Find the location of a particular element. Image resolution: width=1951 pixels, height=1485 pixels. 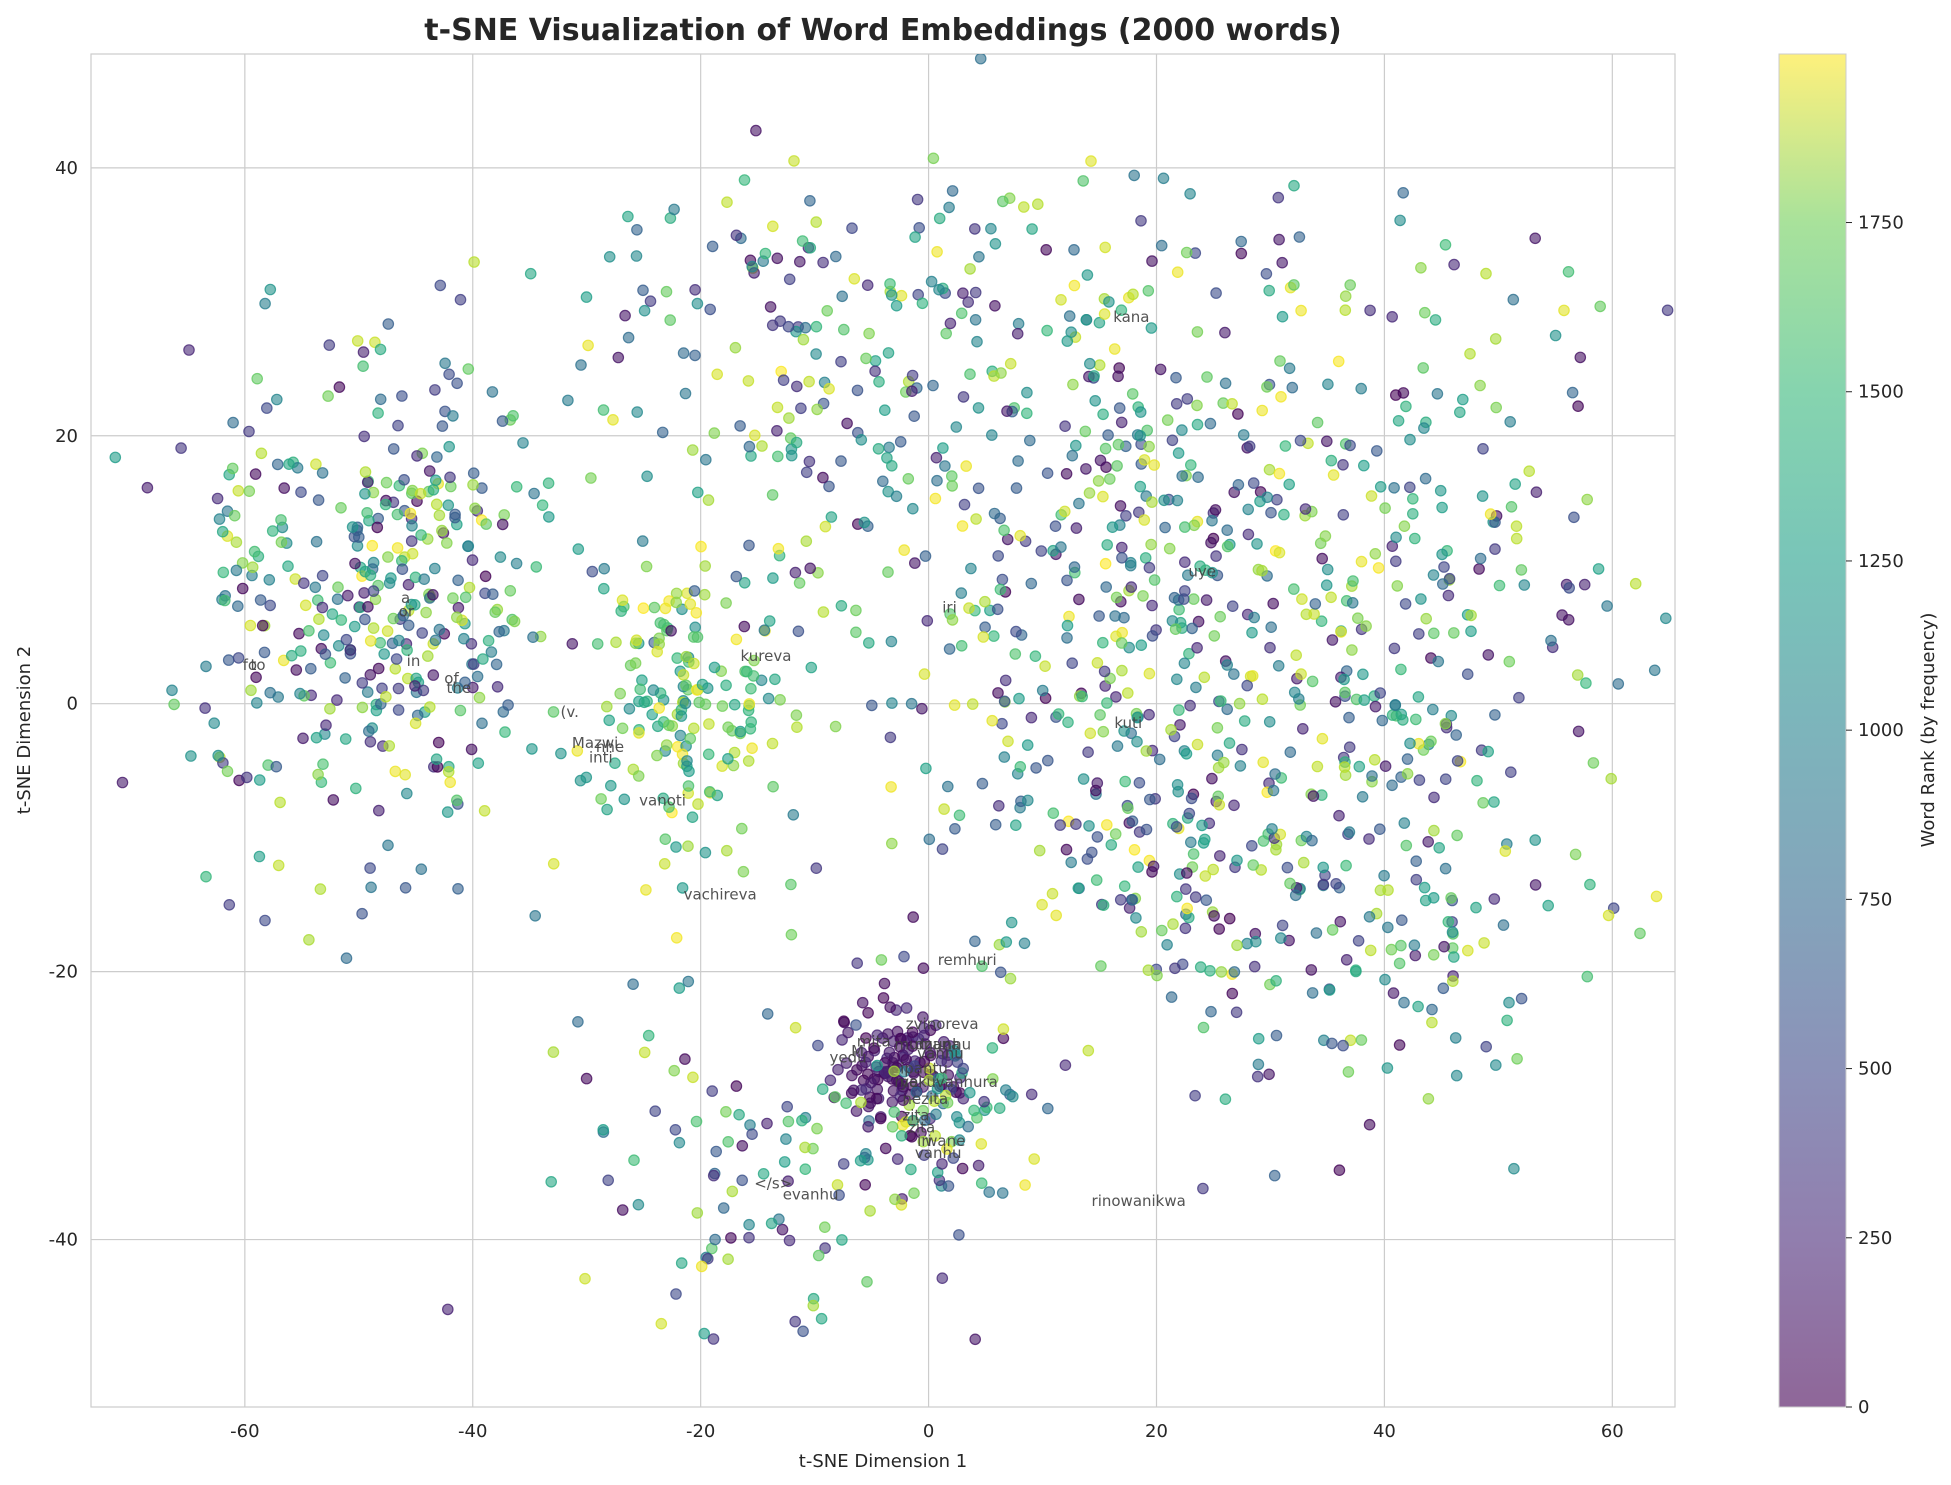

y-tick-label: -40 is located at coordinates (63, 1240).